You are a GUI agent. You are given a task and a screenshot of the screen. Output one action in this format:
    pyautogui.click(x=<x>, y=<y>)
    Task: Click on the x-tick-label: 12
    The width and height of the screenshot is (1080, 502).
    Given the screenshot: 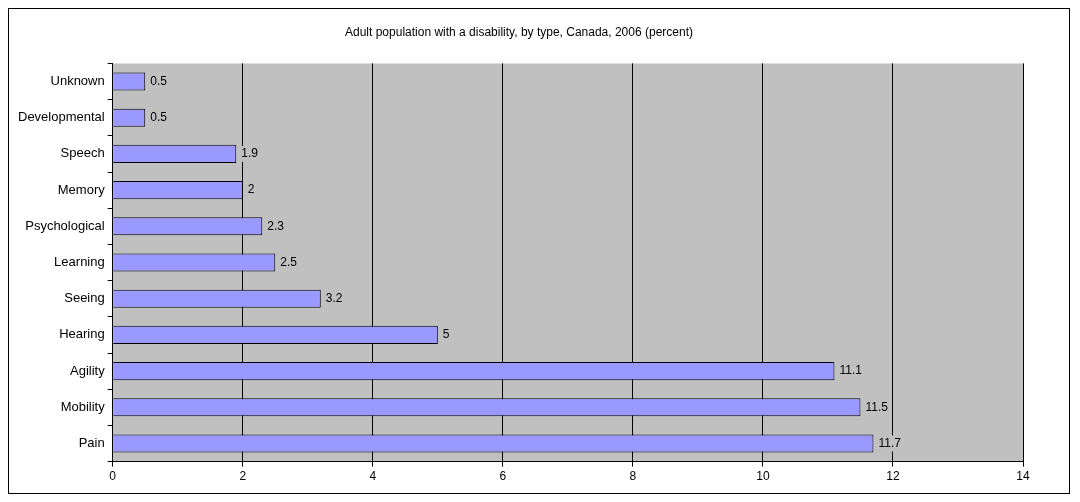 What is the action you would take?
    pyautogui.click(x=893, y=476)
    